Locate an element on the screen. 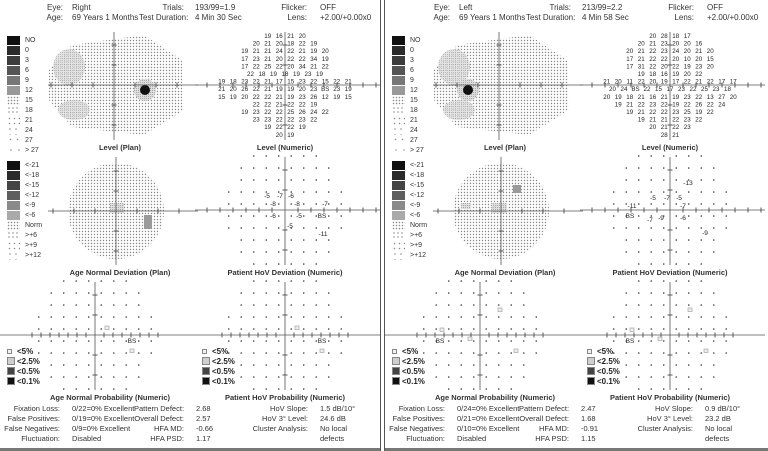 The image size is (768, 451). level-legend-label: > 27 is located at coordinates (417, 150).